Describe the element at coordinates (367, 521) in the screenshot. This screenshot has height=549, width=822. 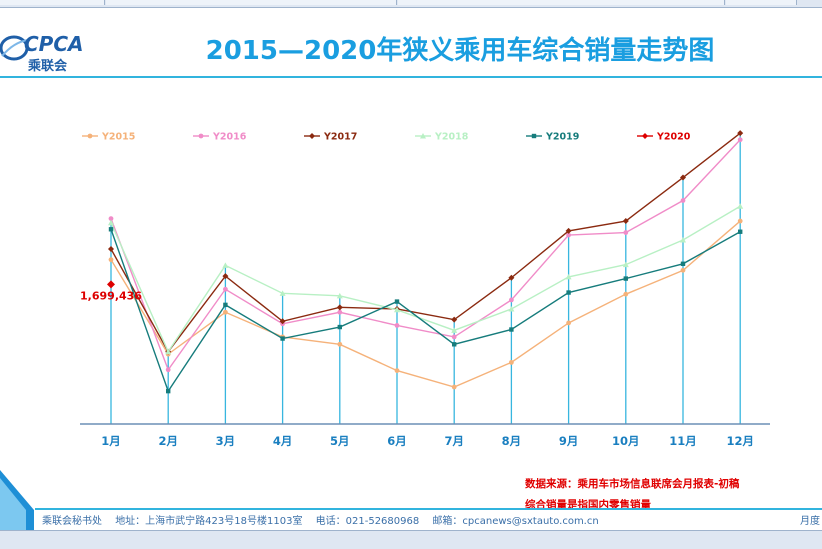
I see `footer-phone: 电话：021-52680968` at that location.